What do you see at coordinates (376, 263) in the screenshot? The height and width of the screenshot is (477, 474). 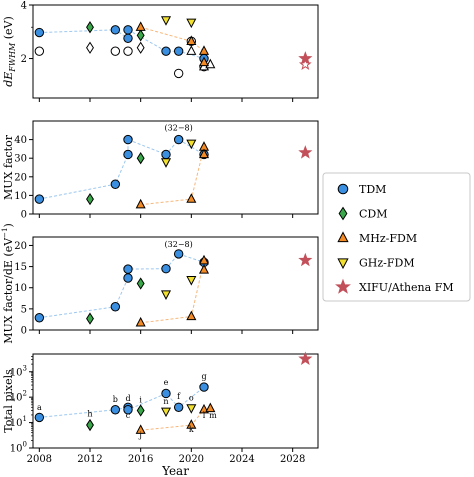 I see `legend-entry-ghz-fdm: GHz-FDM` at bounding box center [376, 263].